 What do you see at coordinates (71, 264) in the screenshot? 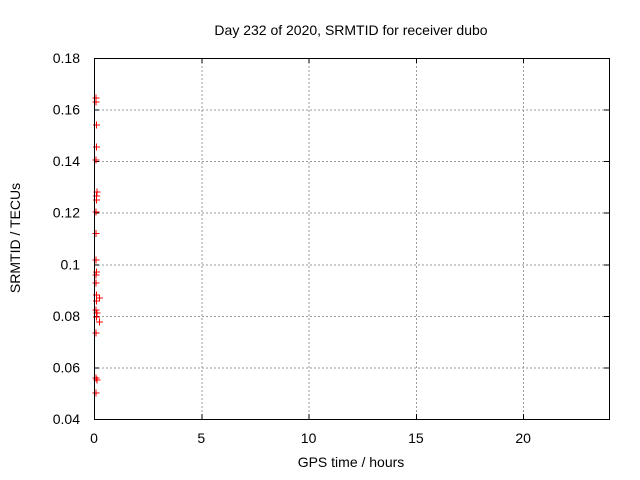
I see `y-tick-label: 0.1` at bounding box center [71, 264].